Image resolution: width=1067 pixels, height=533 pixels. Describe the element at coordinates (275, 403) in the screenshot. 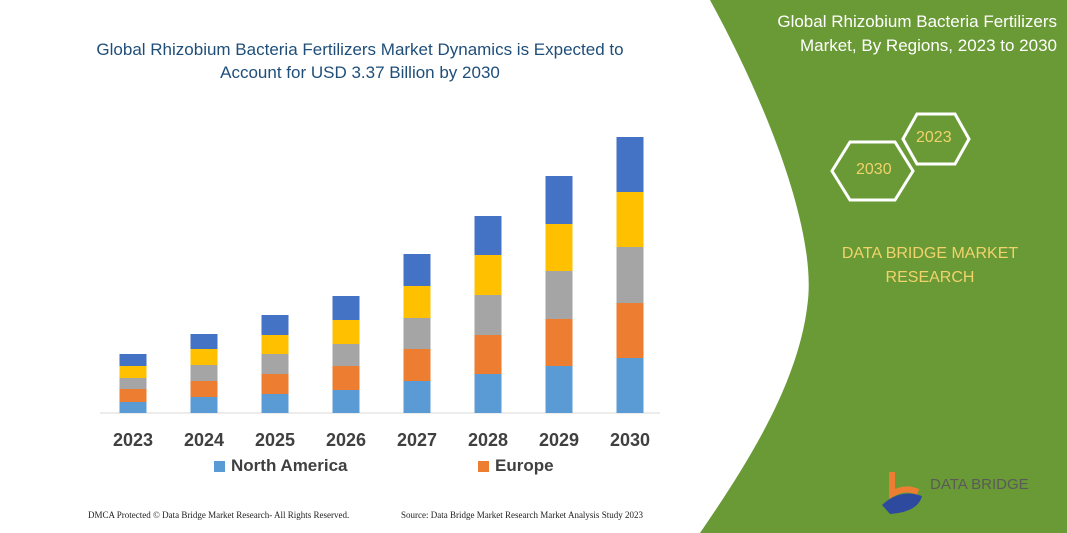

I see `bar-segment-2025-s0` at that location.